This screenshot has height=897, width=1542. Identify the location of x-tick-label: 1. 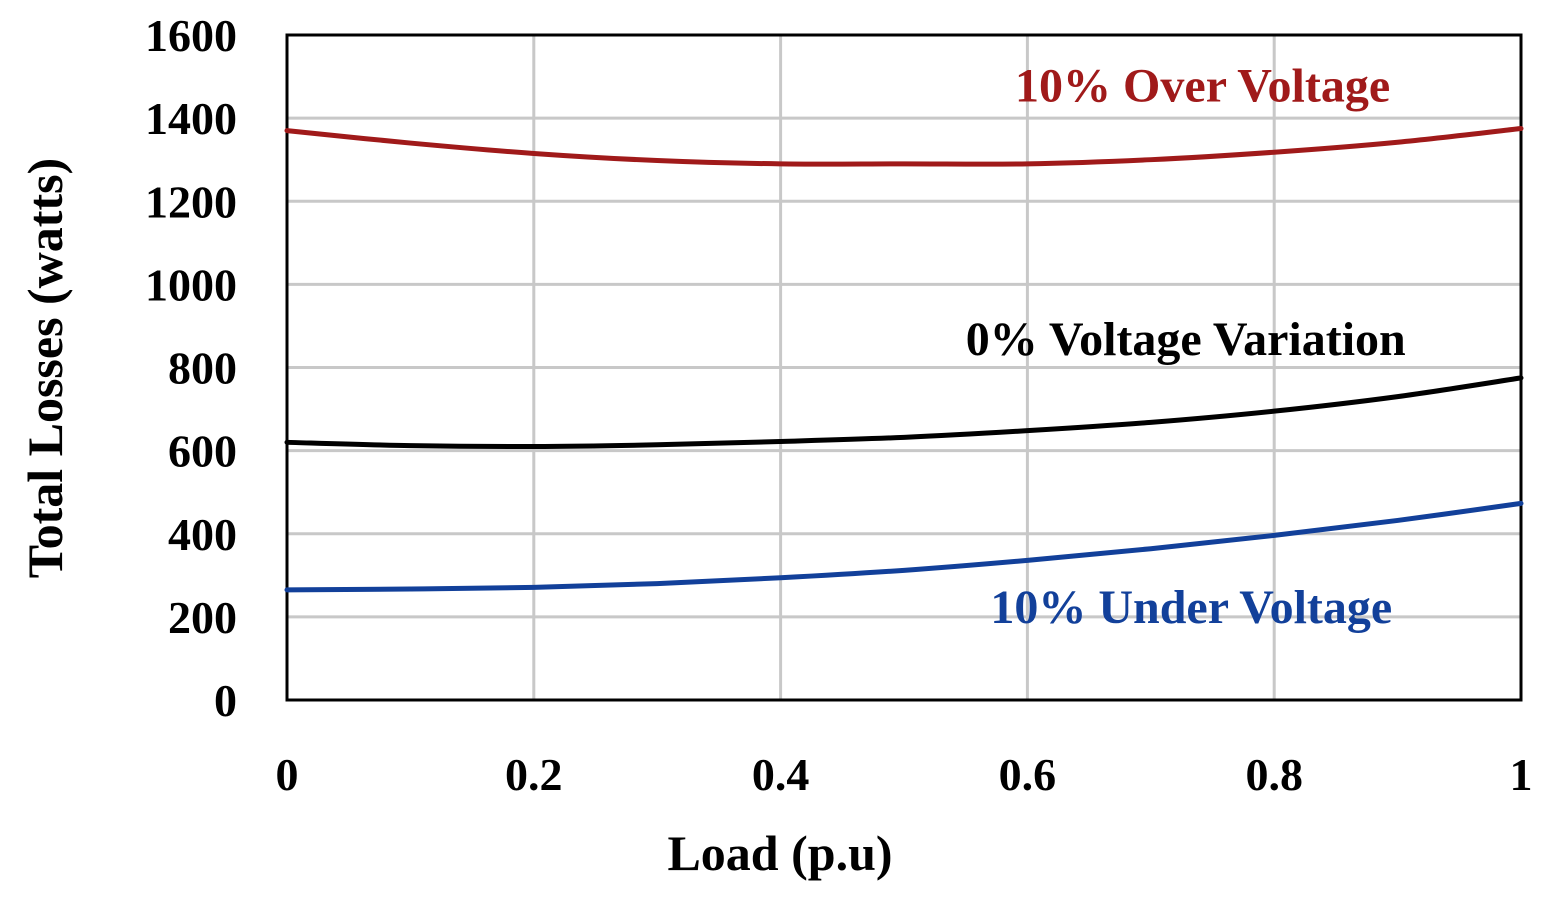
(1521, 774).